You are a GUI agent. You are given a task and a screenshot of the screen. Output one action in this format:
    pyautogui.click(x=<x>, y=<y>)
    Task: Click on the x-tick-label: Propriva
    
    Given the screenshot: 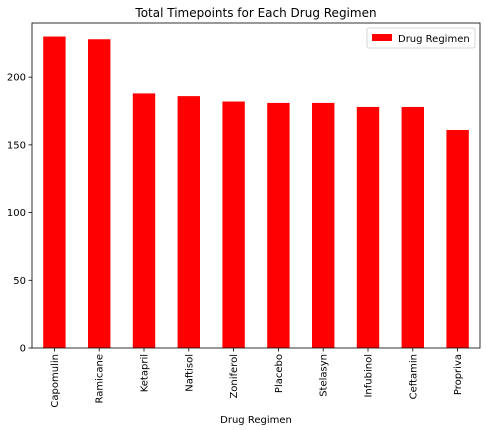 What is the action you would take?
    pyautogui.click(x=458, y=374)
    